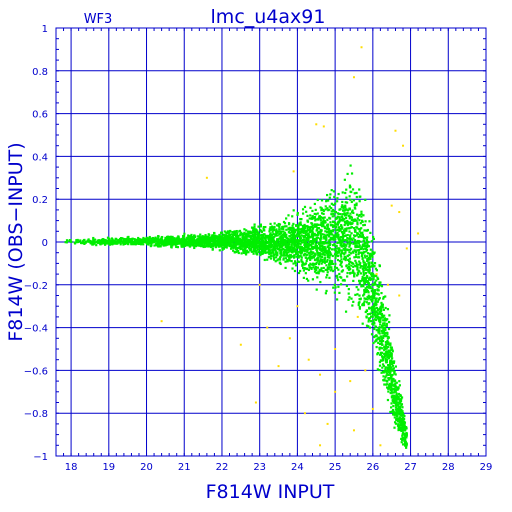 The height and width of the screenshot is (512, 512). Describe the element at coordinates (399, 295) in the screenshot. I see `data-point-yellow` at that location.